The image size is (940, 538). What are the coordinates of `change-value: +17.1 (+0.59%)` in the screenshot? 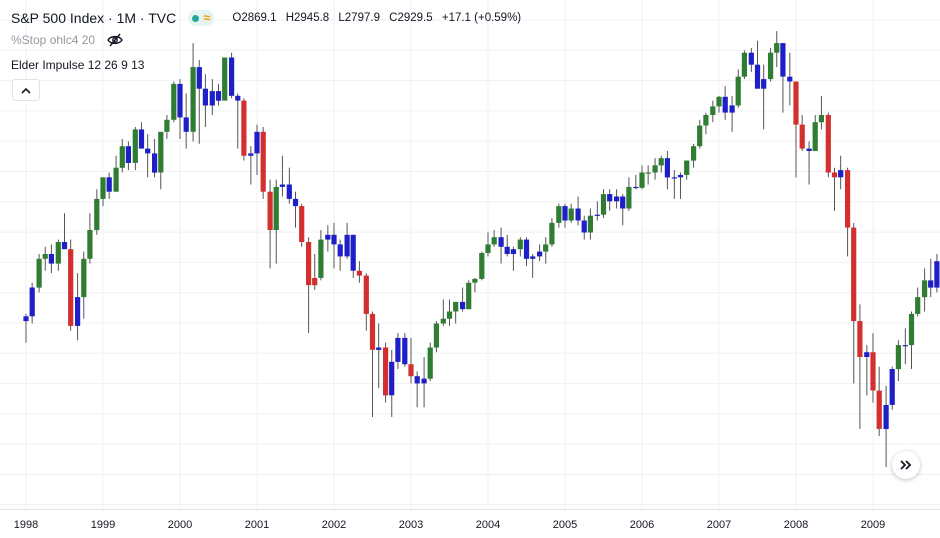 It's located at (481, 18).